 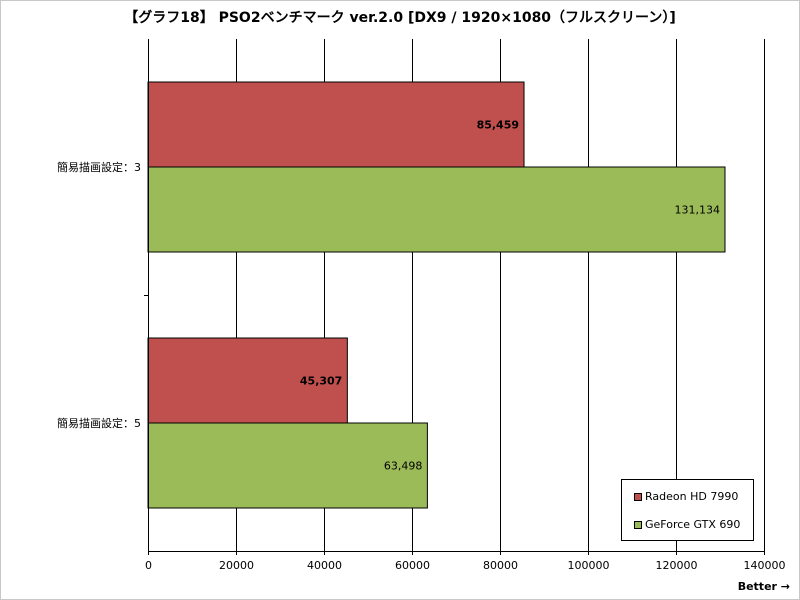 What do you see at coordinates (500, 565) in the screenshot?
I see `x-tick-label-4: 80000` at bounding box center [500, 565].